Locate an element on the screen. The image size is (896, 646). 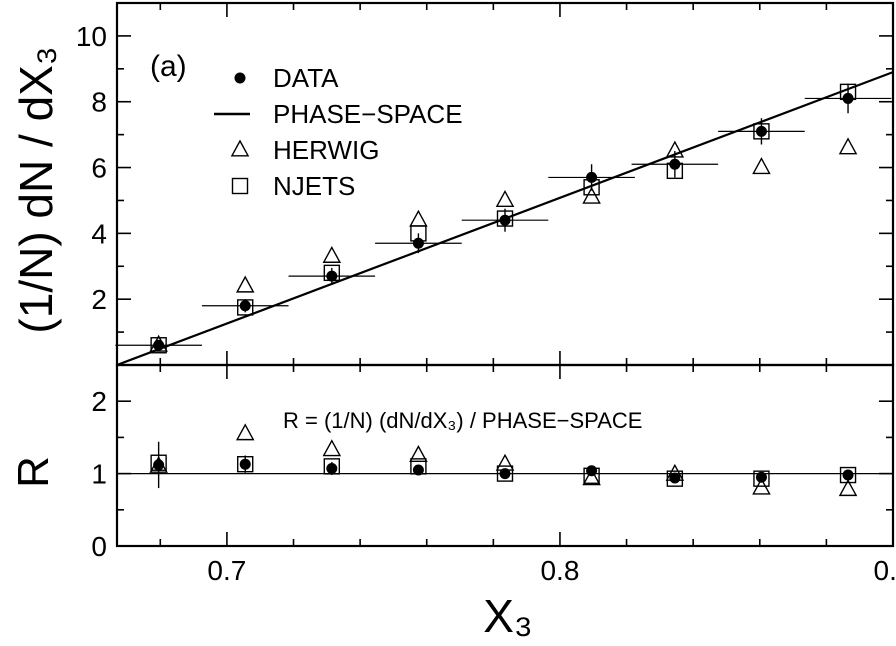
y-tick-label: 4 is located at coordinates (99, 233).